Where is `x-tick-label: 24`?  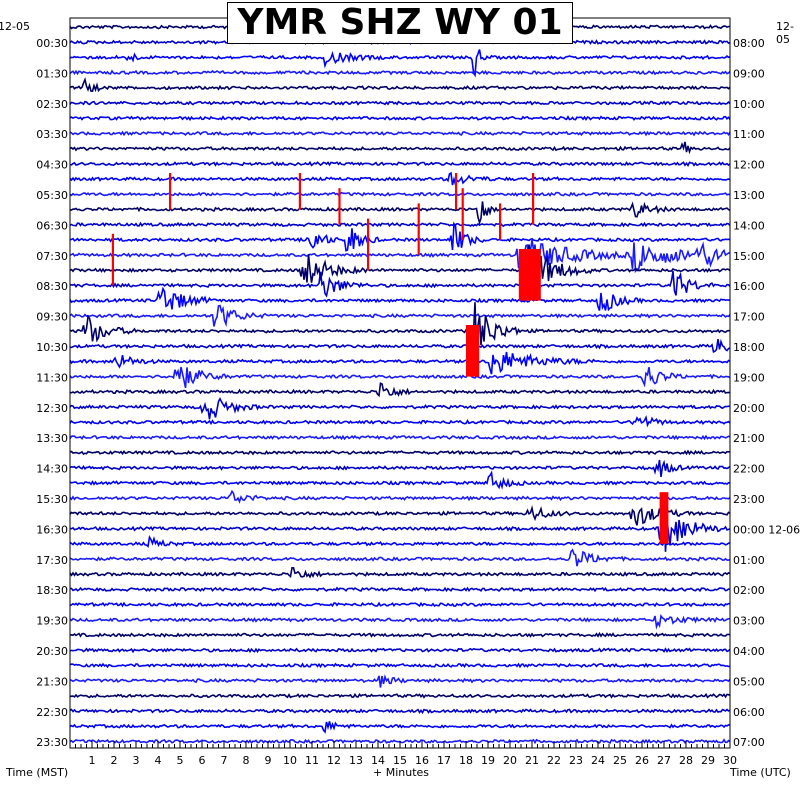 x-tick-label: 24 is located at coordinates (598, 760).